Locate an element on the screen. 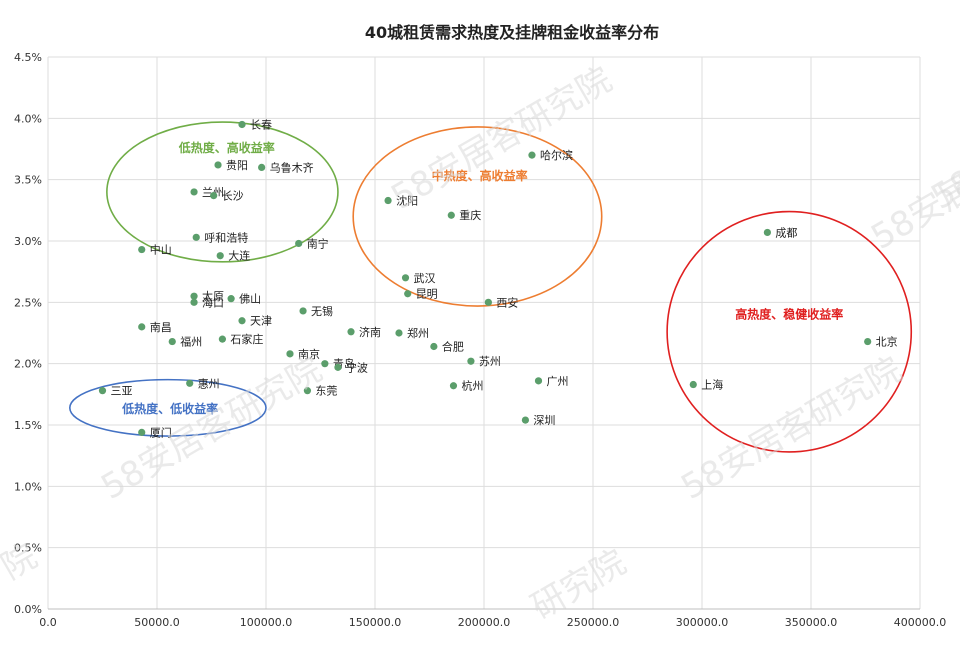 This screenshot has height=646, width=960. y-tick-label: 1.0% is located at coordinates (28, 486).